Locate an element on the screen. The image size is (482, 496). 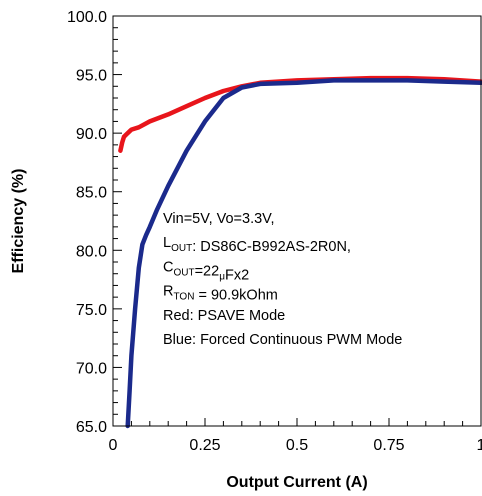
y-tick-label: 70.0 is located at coordinates (91, 368).